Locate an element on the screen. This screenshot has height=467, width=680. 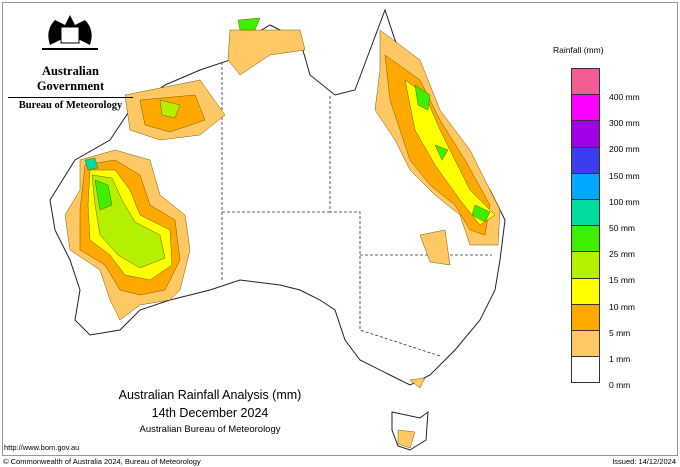
map-title: Australian Rainfall Analysis (mm) is located at coordinates (210, 395).